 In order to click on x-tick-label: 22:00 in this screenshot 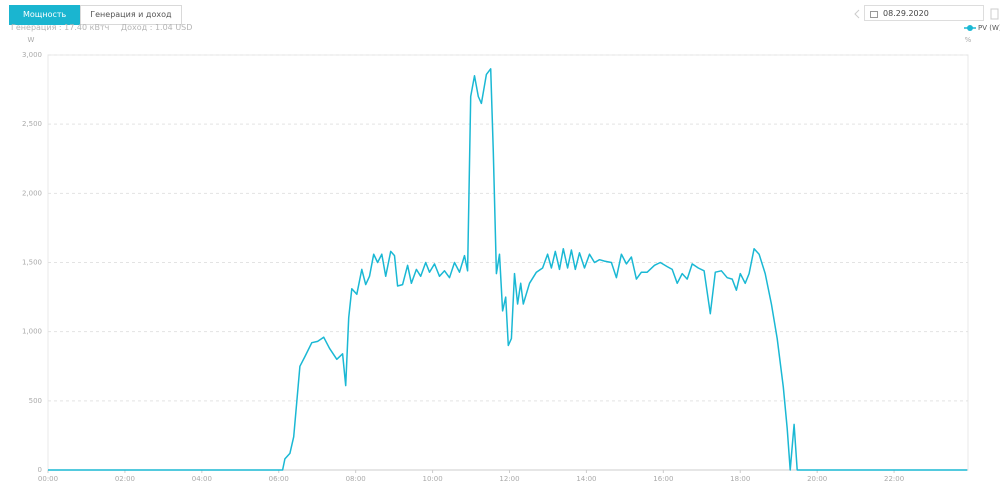, I will do `click(894, 479)`.